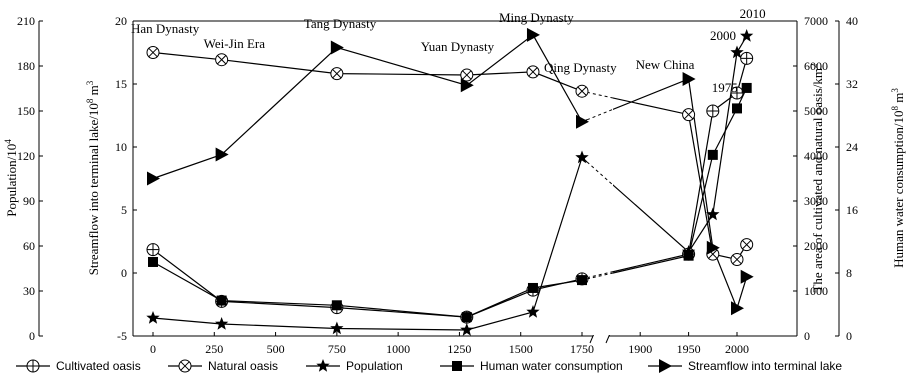 Image resolution: width=912 pixels, height=384 pixels. I want to click on era-label: 1975, so click(725, 87).